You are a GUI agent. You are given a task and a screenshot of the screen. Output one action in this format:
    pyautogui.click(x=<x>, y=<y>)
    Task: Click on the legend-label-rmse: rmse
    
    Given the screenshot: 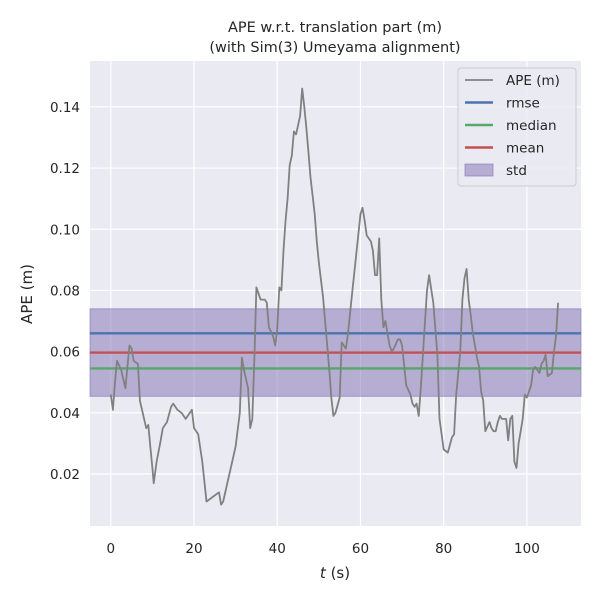 What is the action you would take?
    pyautogui.click(x=523, y=104)
    